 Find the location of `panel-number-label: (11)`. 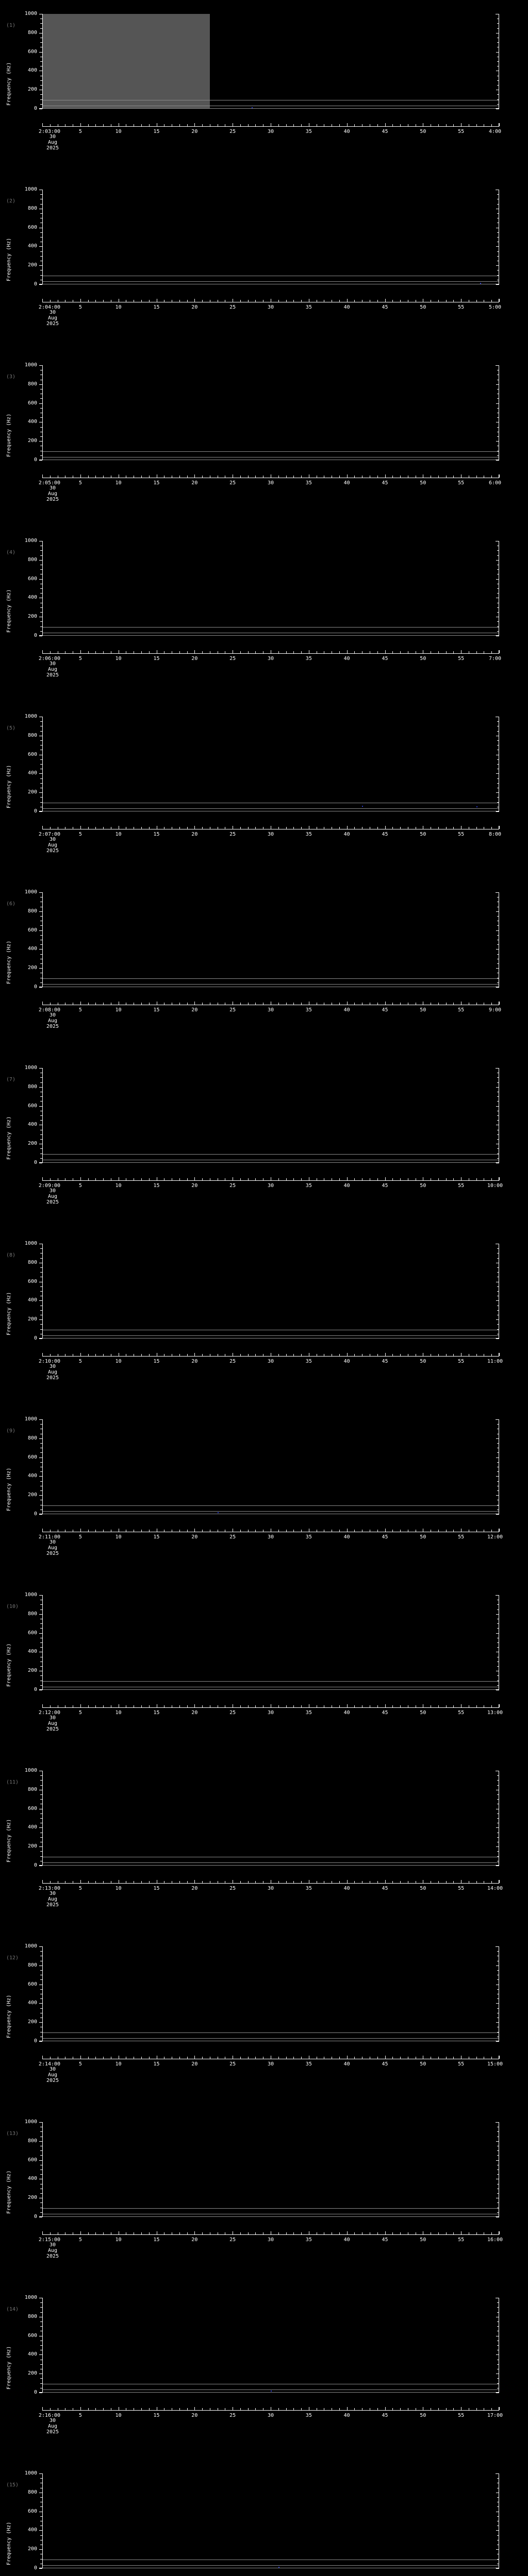

panel-number-label: (11) is located at coordinates (12, 1783).